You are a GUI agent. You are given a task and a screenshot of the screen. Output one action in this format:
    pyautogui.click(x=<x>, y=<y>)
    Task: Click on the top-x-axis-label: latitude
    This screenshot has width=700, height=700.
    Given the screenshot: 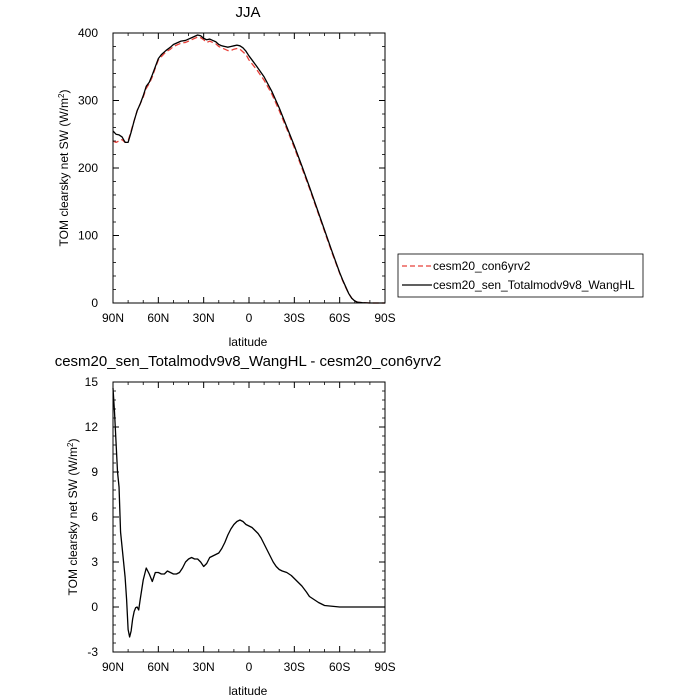 What is the action you would take?
    pyautogui.click(x=248, y=342)
    